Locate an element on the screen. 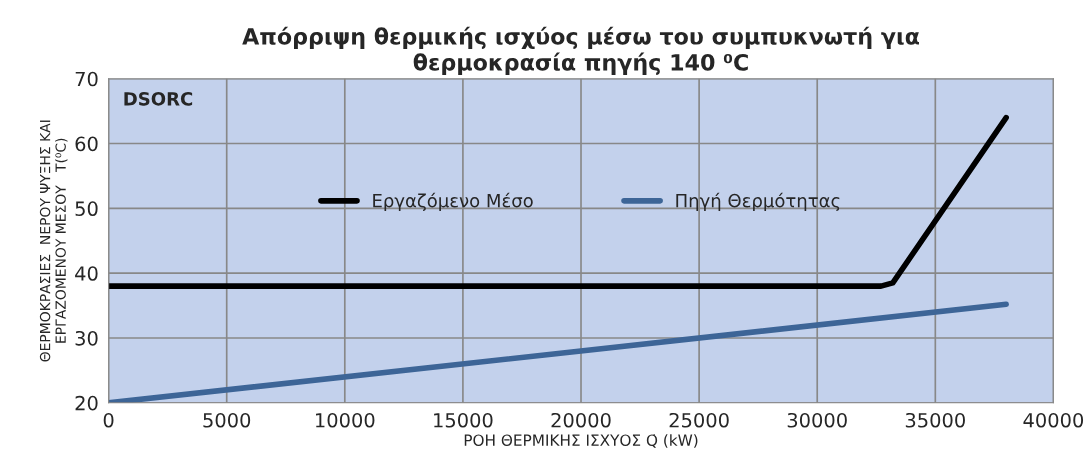 The width and height of the screenshot is (1086, 463). legend-label: Εργαζόμενο Μέσο is located at coordinates (453, 201).